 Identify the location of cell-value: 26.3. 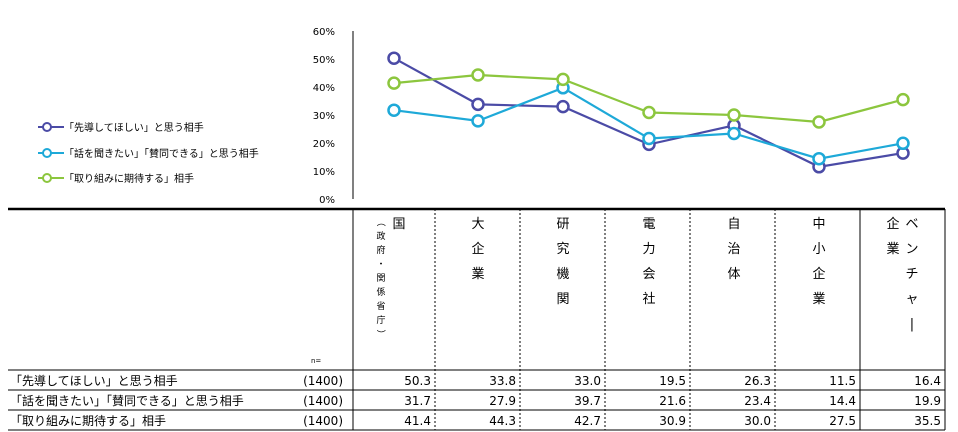
(757, 381).